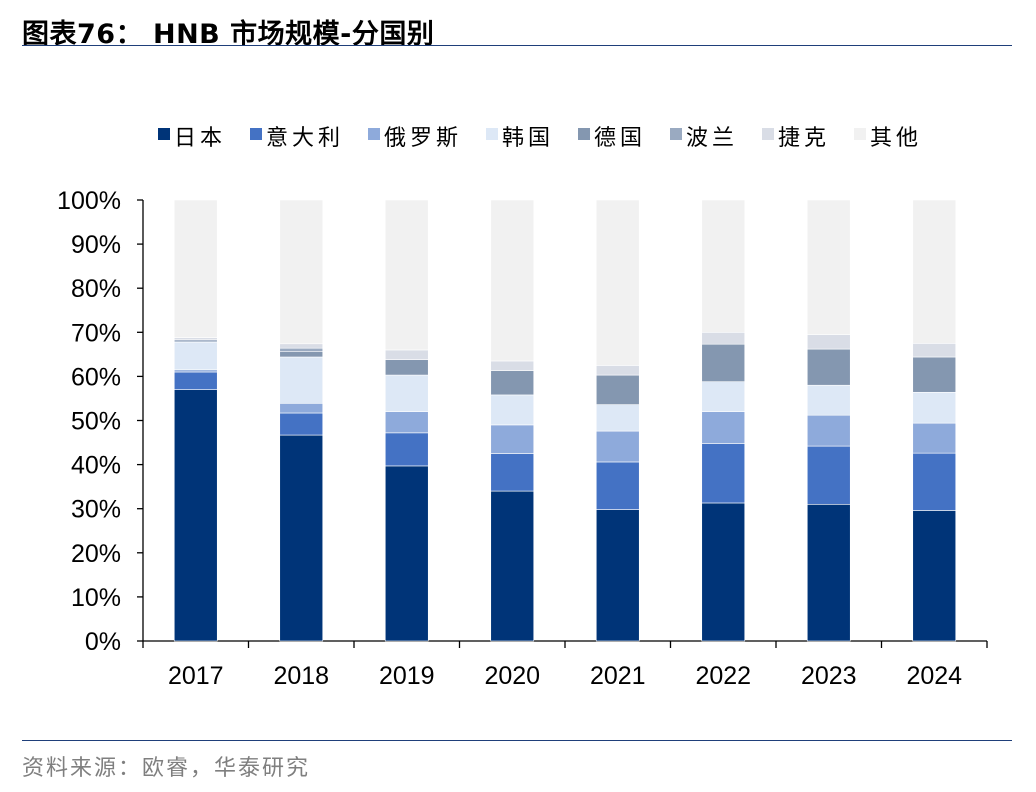 The image size is (1036, 792). I want to click on x-tick-label: 2023, so click(829, 676).